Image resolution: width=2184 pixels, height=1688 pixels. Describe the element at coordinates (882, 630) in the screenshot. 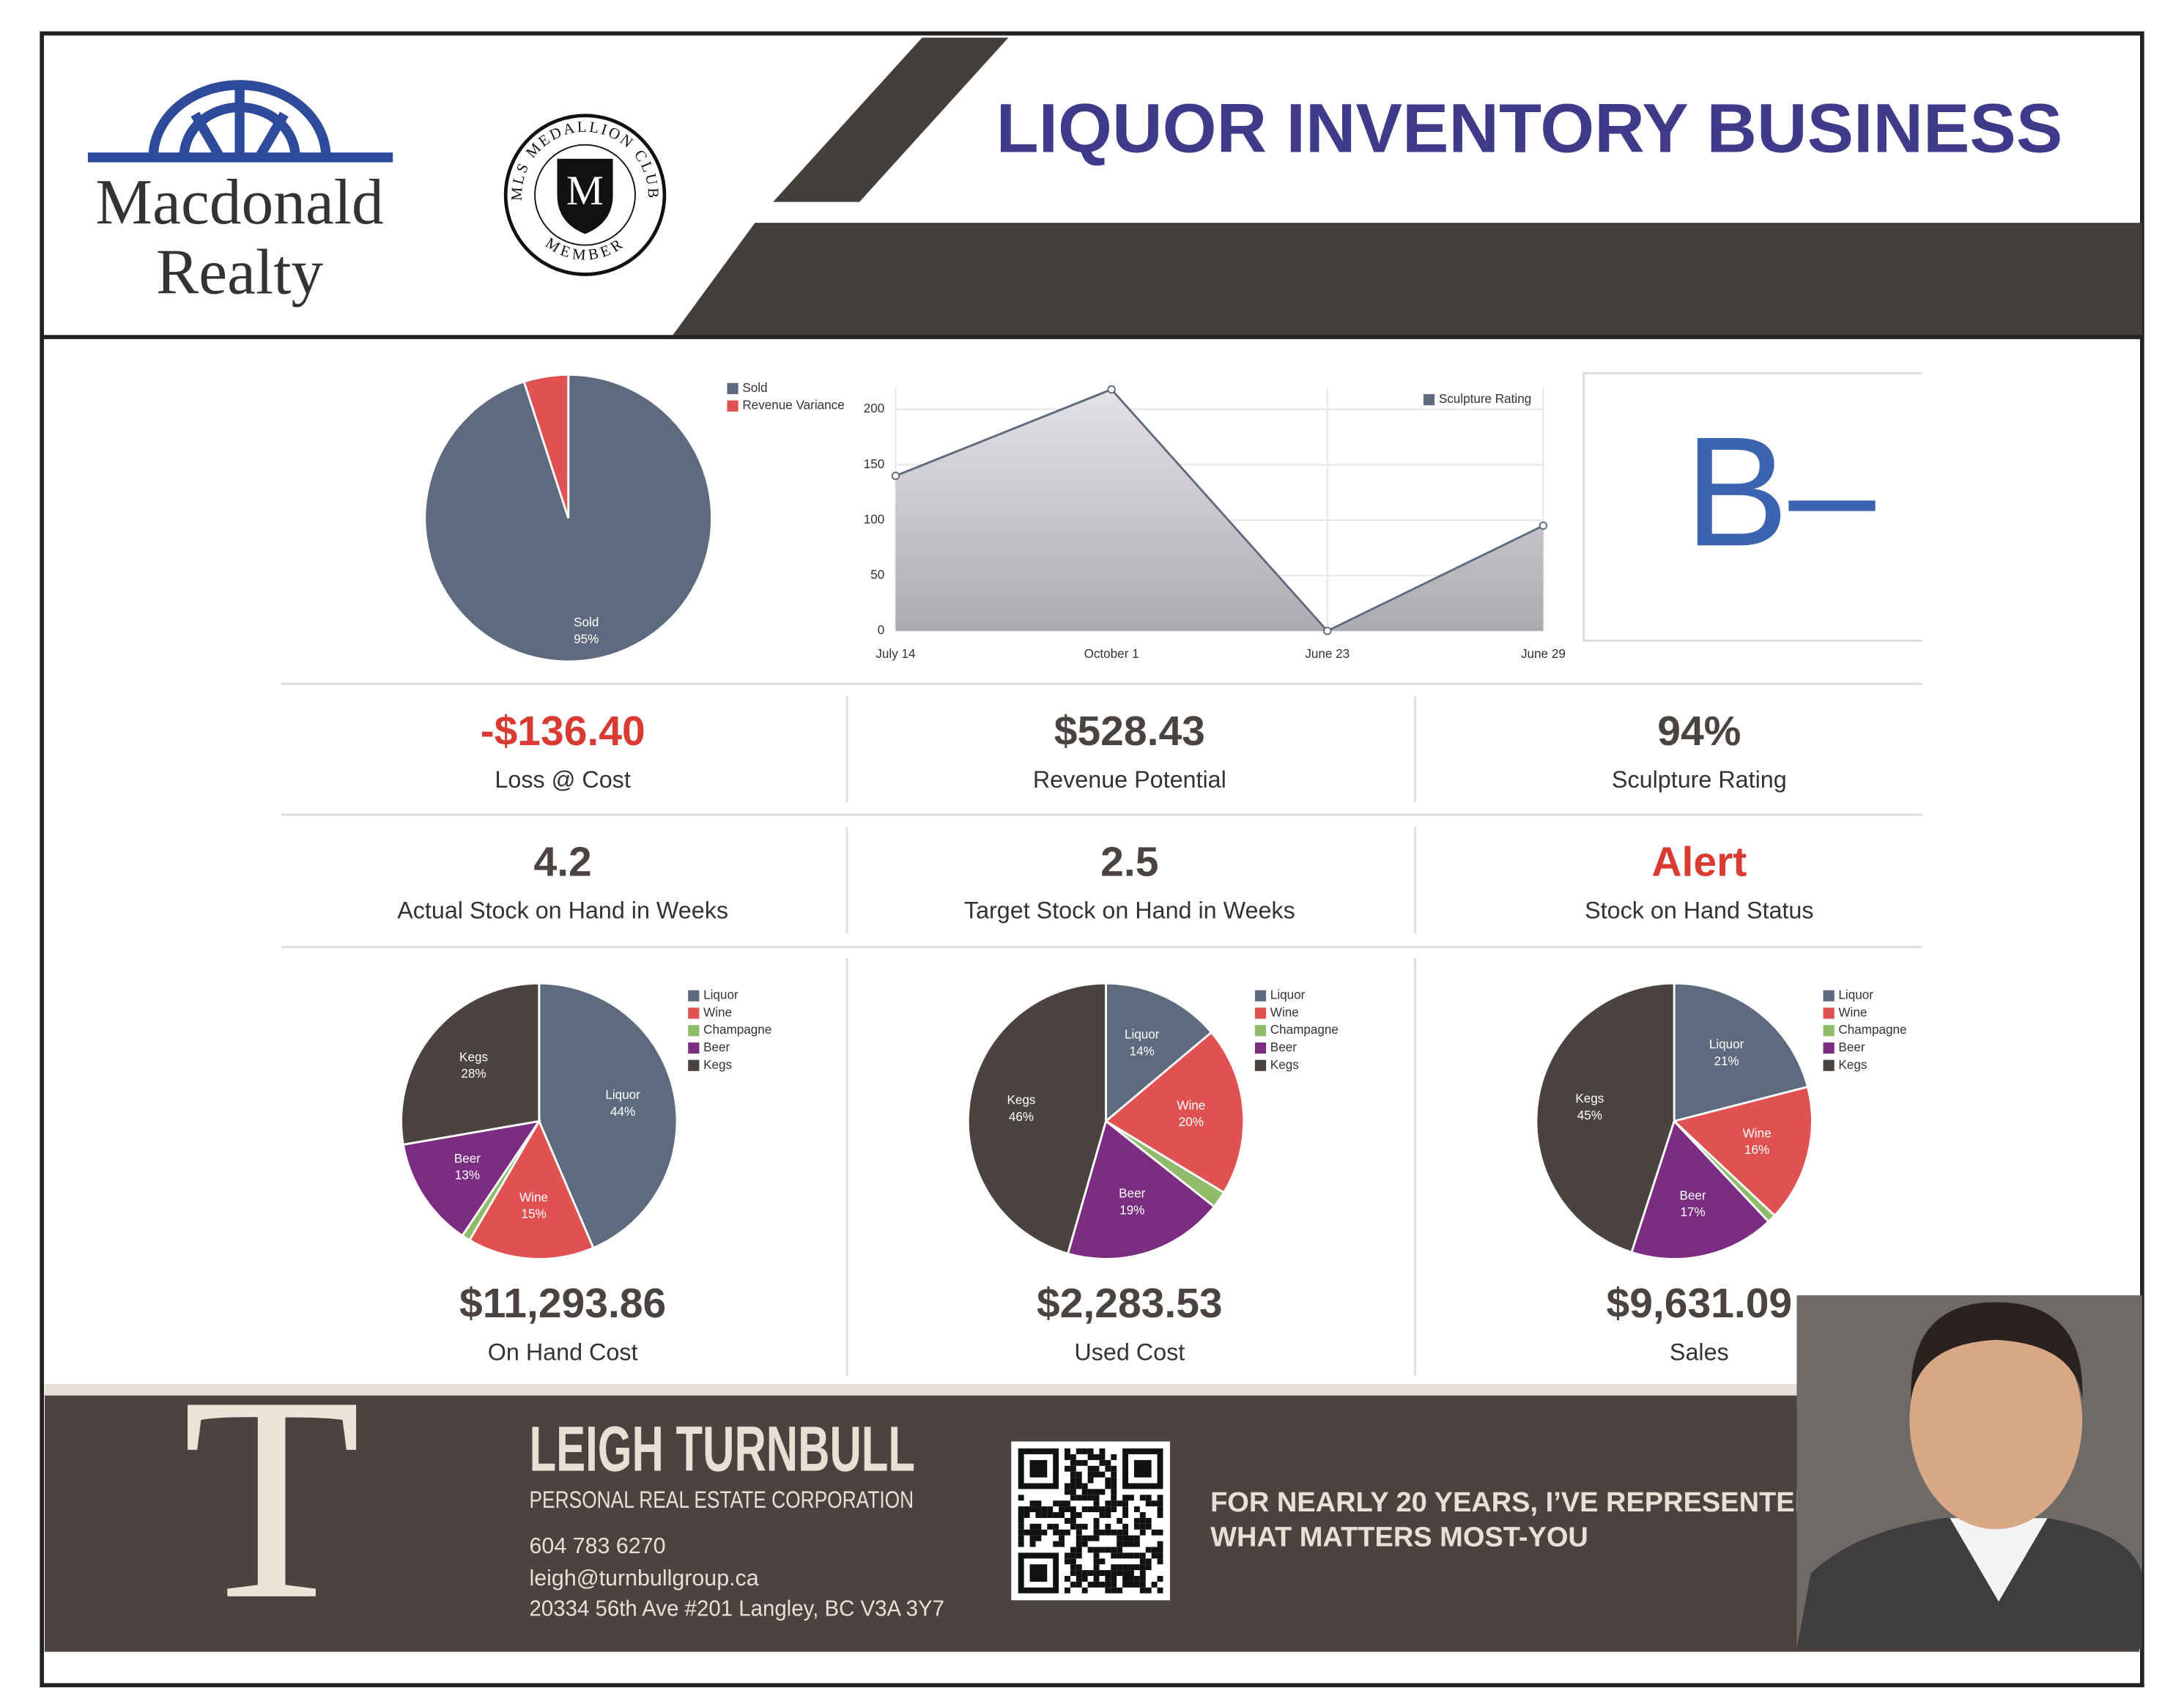

I see `y-tick-label: 0` at that location.